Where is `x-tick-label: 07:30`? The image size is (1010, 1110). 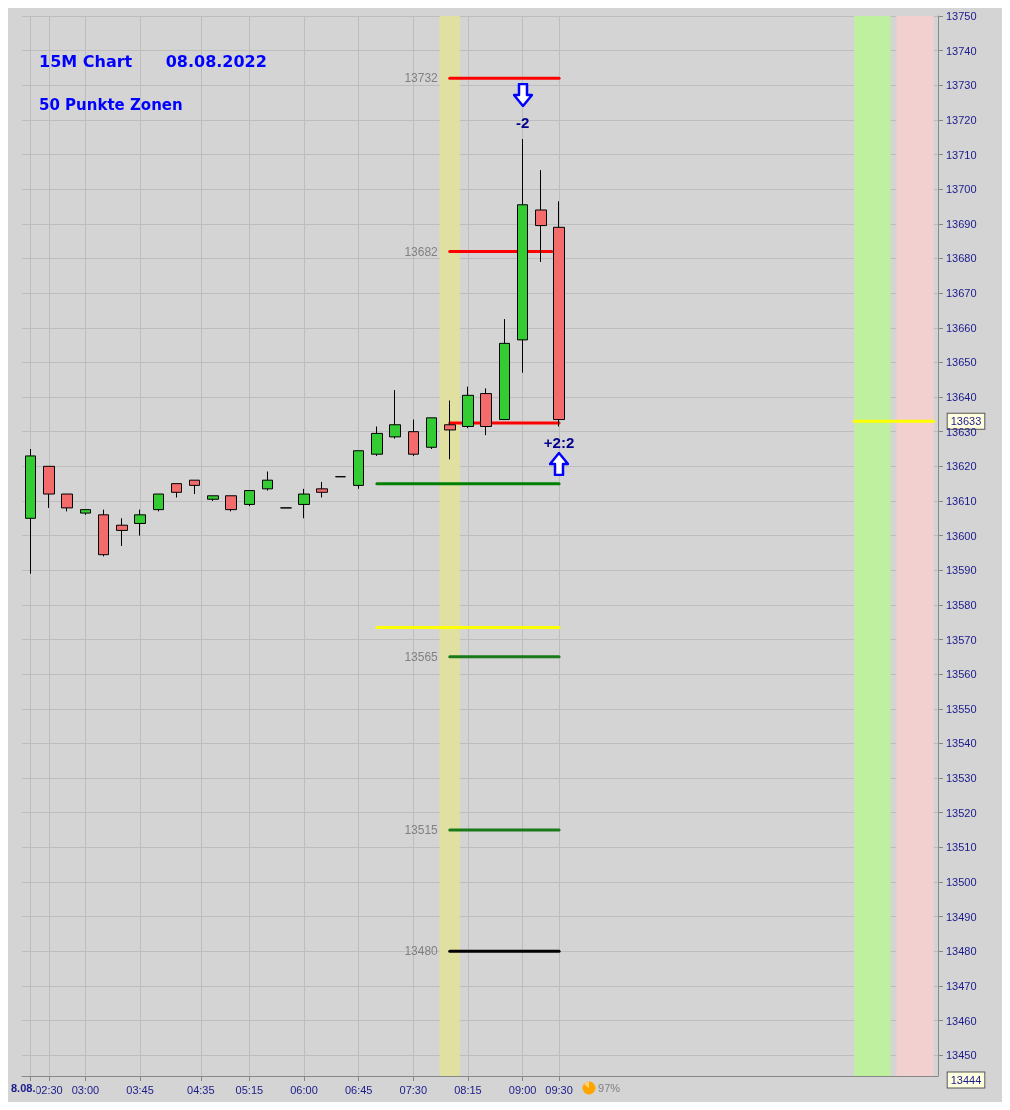 x-tick-label: 07:30 is located at coordinates (413, 1089).